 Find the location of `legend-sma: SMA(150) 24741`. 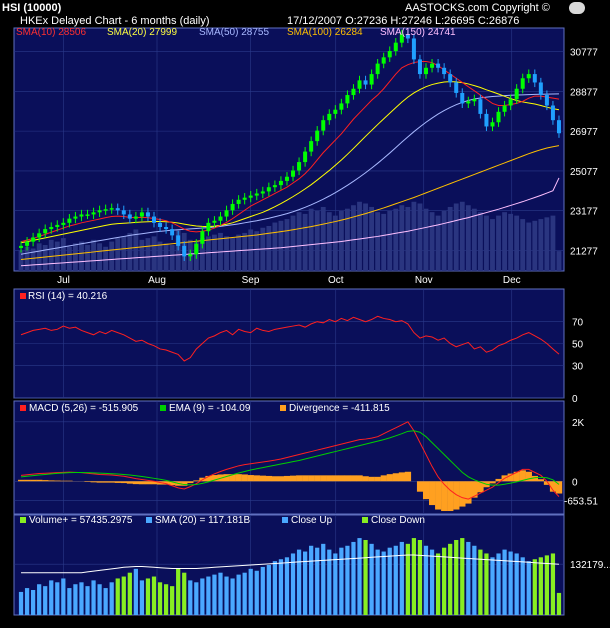

legend-sma: SMA(150) 24741 is located at coordinates (418, 32).